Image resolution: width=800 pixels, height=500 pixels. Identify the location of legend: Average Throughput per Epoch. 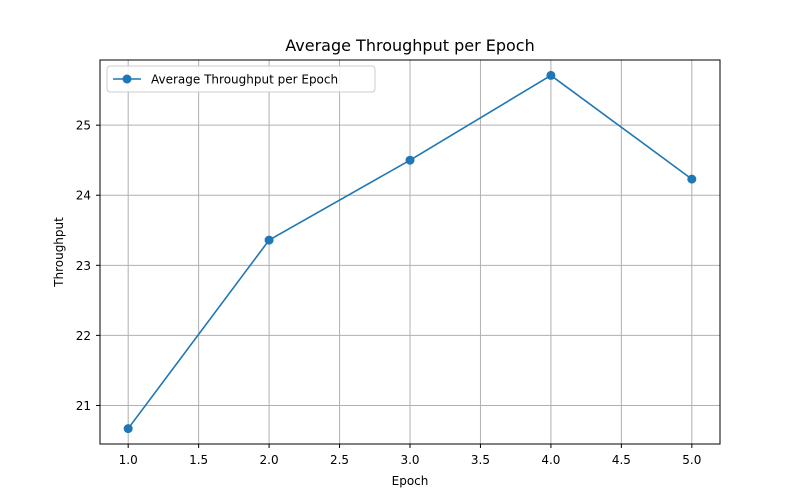
(241, 79).